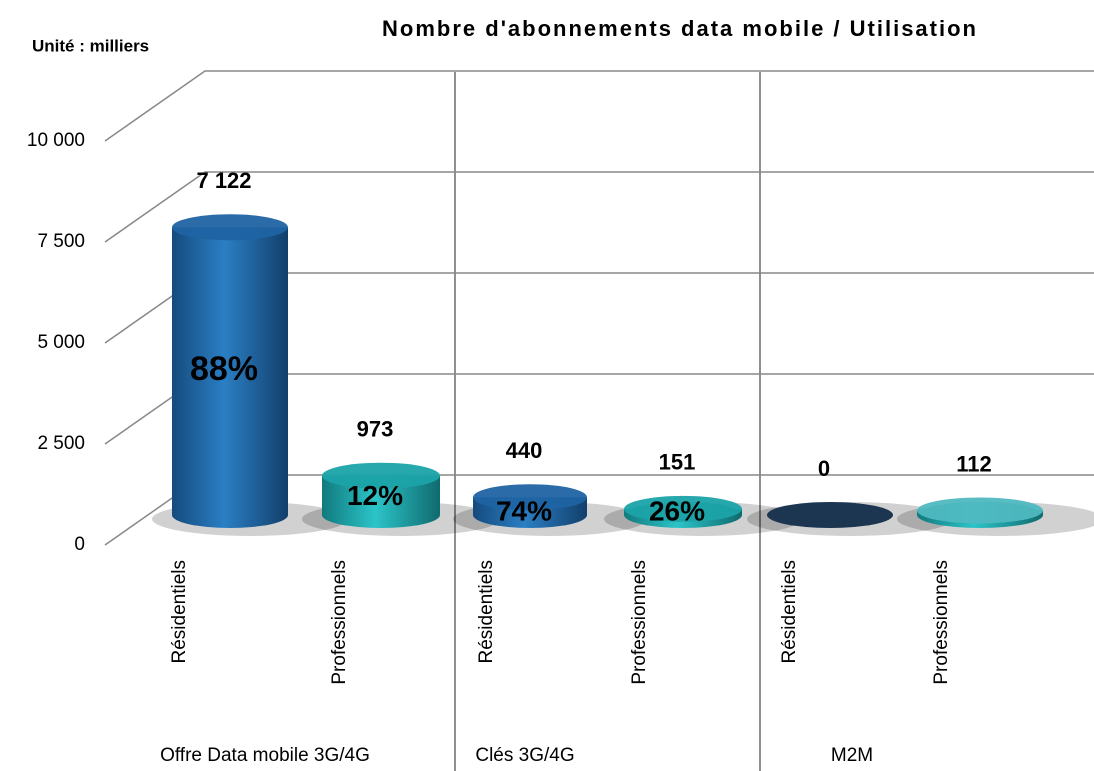  What do you see at coordinates (524, 755) in the screenshot?
I see `group-label: Clés 3G/4G` at bounding box center [524, 755].